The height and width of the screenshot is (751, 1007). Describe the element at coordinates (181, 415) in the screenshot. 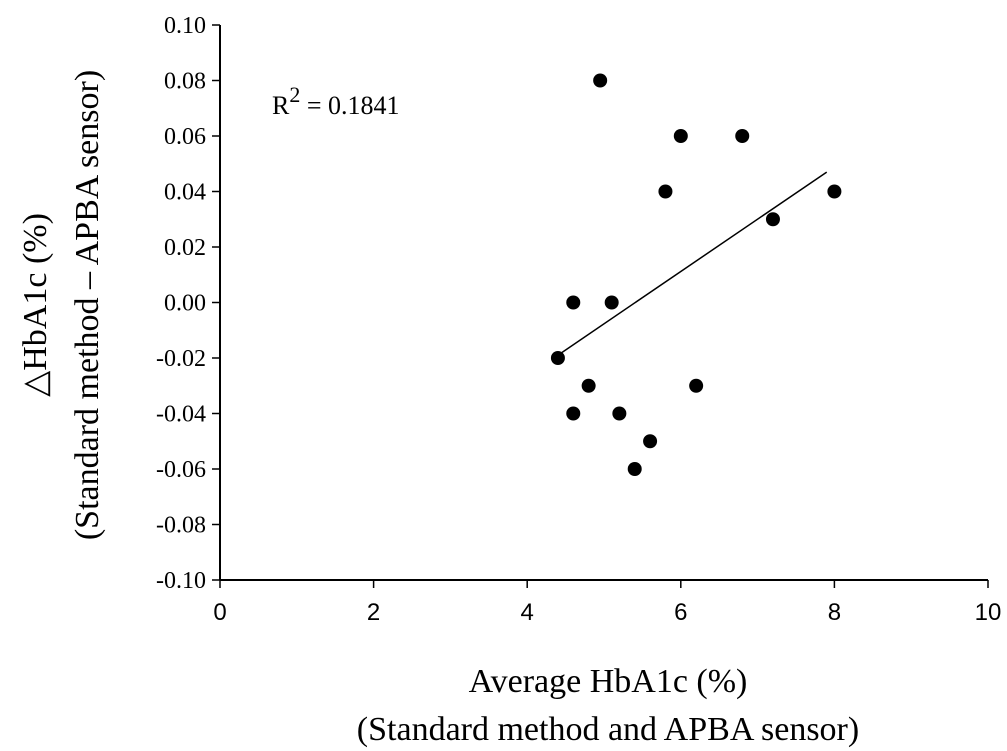

I see `y-tick-label: -0.04` at that location.